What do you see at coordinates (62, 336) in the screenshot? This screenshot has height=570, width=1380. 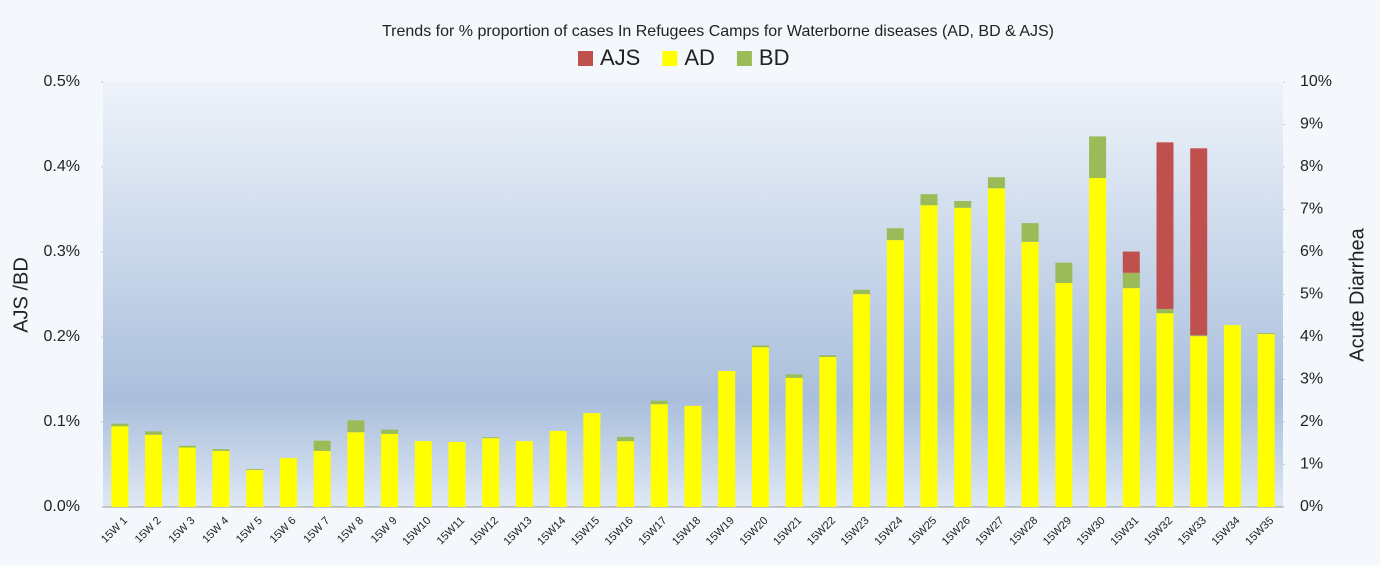 I see `y-tick-label: 0.2%` at bounding box center [62, 336].